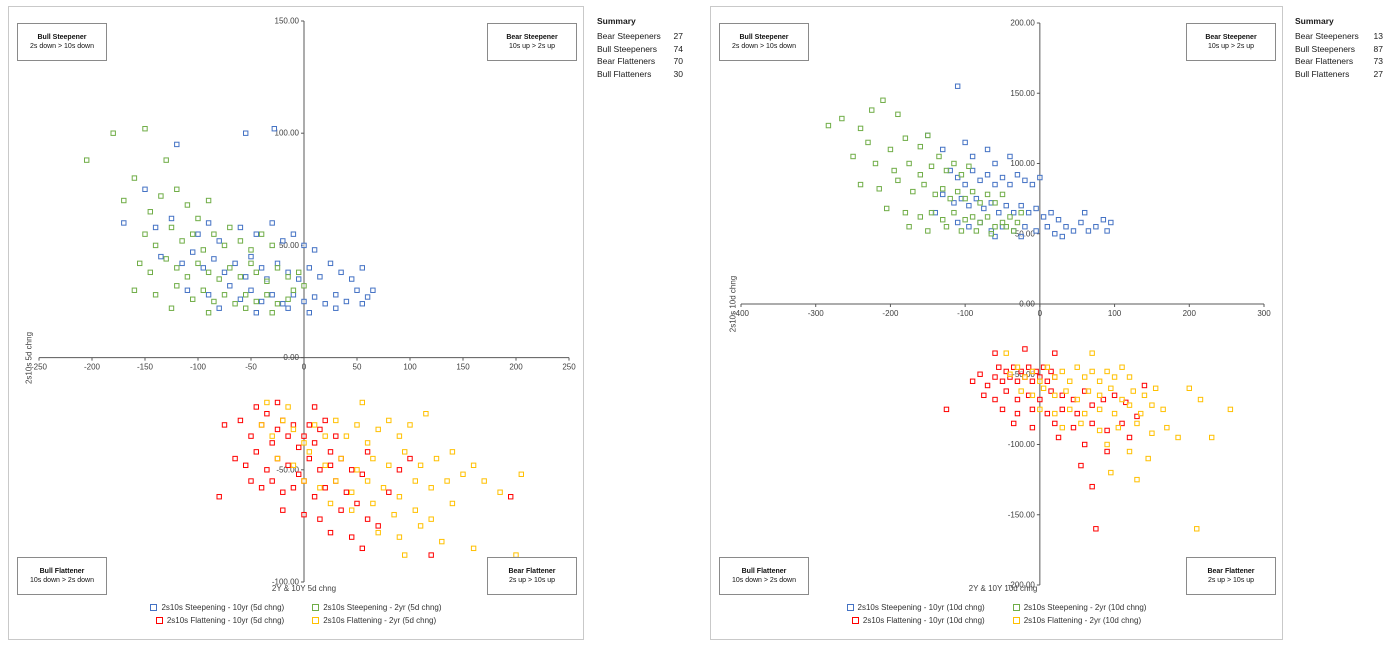 The image size is (1400, 646). Describe the element at coordinates (217, 607) in the screenshot. I see `legend-item: 2s10s Steepening - 10yr (5d chng)` at that location.